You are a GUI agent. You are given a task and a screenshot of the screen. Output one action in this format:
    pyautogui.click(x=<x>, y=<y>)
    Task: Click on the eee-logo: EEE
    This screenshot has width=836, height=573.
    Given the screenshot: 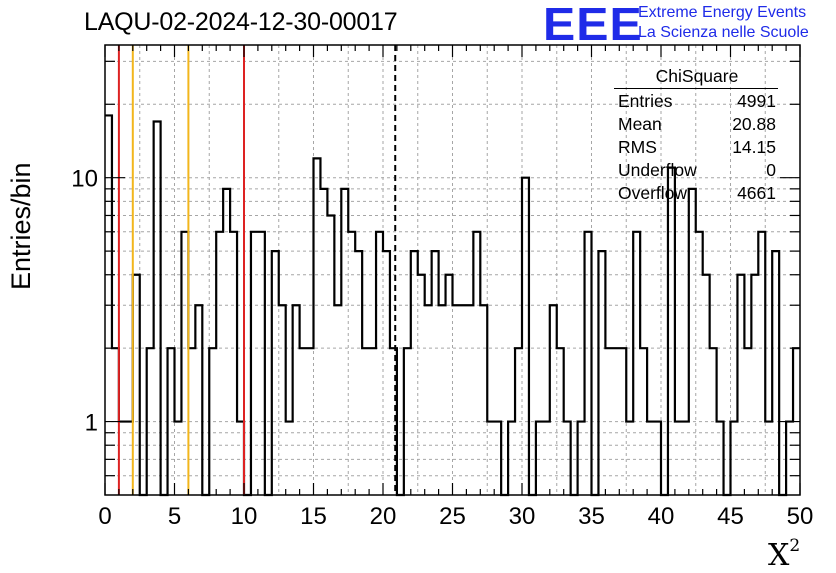 What is the action you would take?
    pyautogui.click(x=593, y=25)
    